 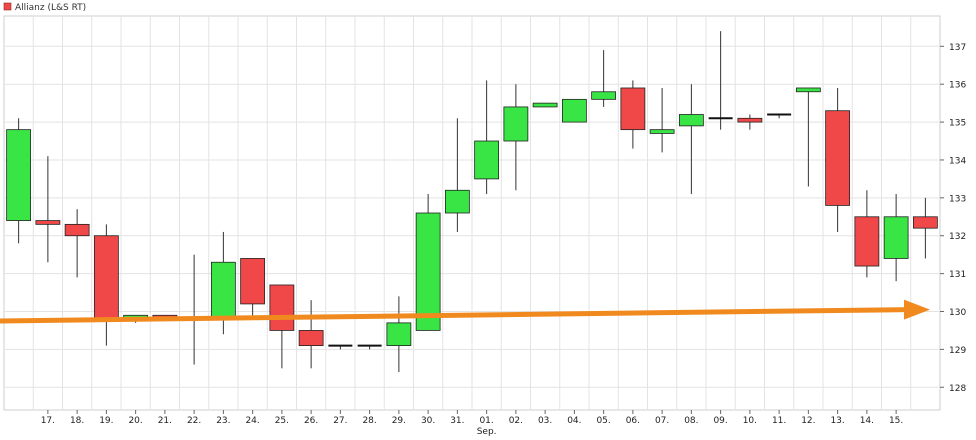 I want to click on x-tick-label: 01., so click(x=486, y=421).